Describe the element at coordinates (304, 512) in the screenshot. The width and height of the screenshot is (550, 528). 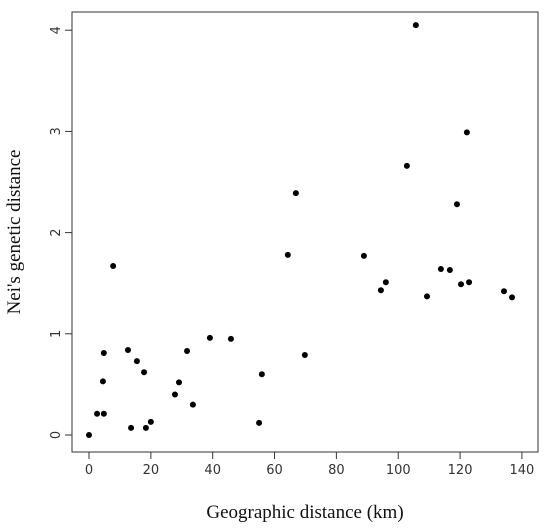
I see `x-axis-label: Geographic distance (km)` at that location.